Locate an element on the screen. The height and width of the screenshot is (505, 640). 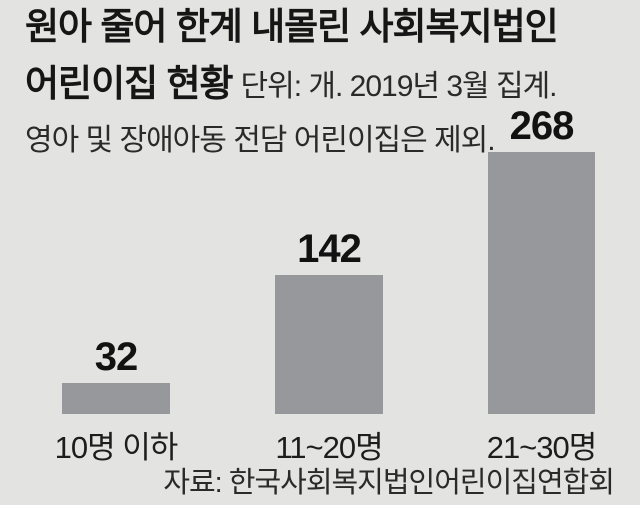
chart-unit-note: 단위: 개. 2019년 3월 집계. is located at coordinates (399, 86).